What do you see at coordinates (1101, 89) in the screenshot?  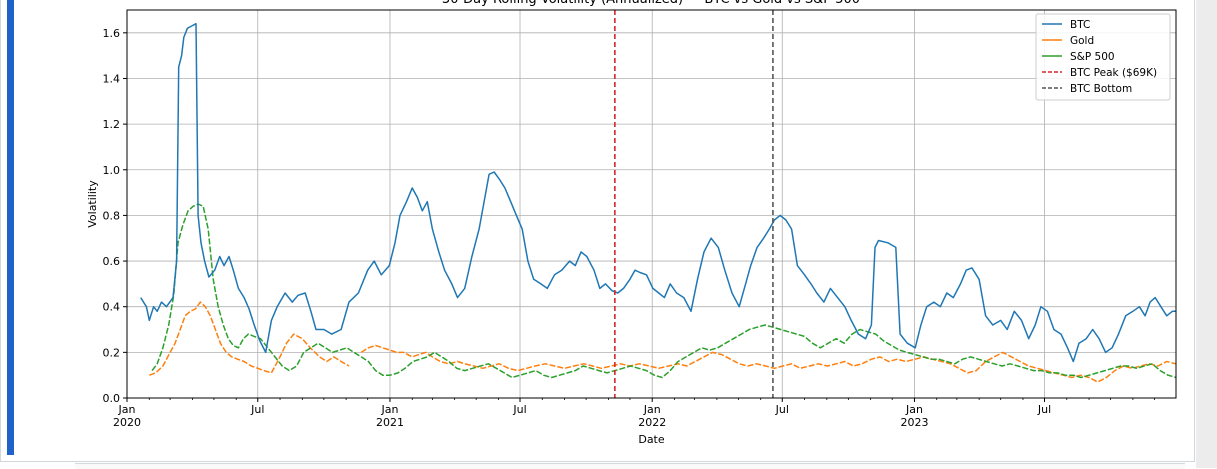 I see `legend-label: BTC Bottom` at bounding box center [1101, 89].